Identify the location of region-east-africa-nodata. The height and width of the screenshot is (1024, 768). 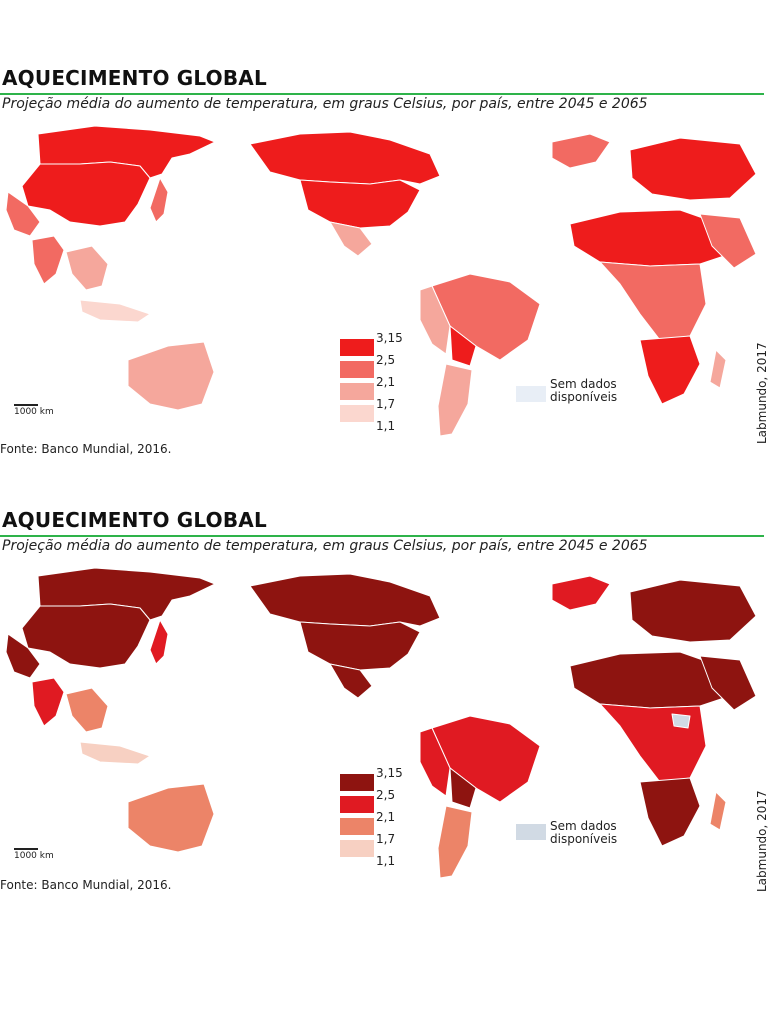
(681, 721).